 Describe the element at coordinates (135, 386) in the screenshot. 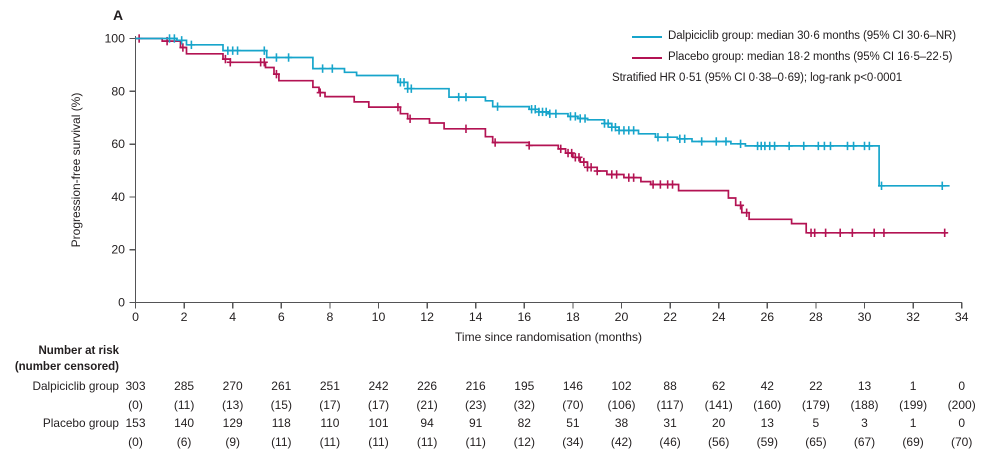

I see `risk-at-risk-value: 303` at that location.